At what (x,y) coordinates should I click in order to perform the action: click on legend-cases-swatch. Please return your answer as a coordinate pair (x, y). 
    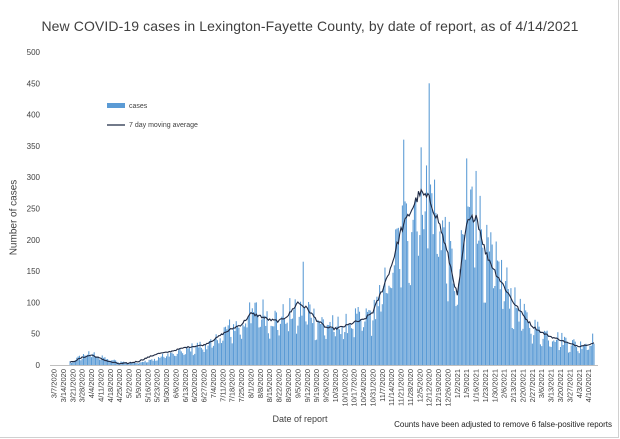
    Looking at the image, I should click on (116, 105).